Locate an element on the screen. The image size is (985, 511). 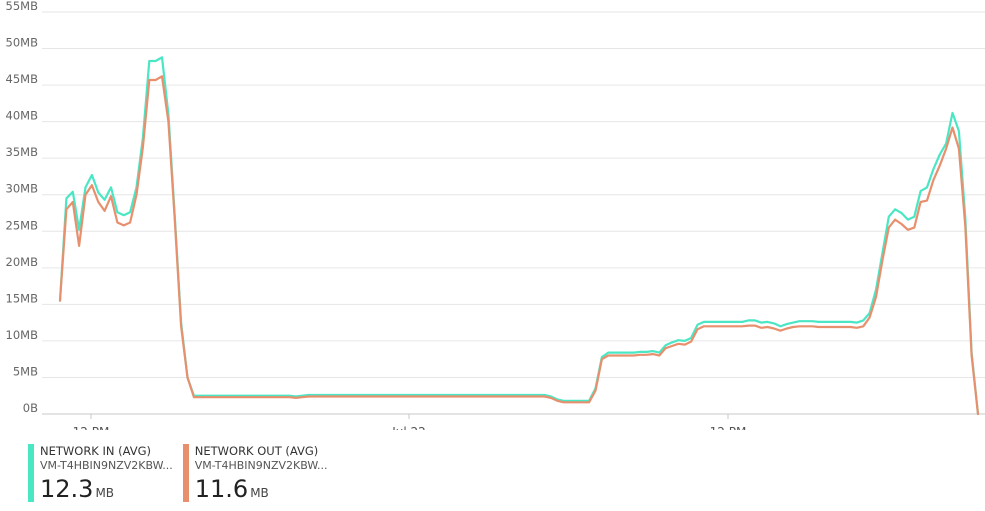
legend-swatch-network-in is located at coordinates (31, 473).